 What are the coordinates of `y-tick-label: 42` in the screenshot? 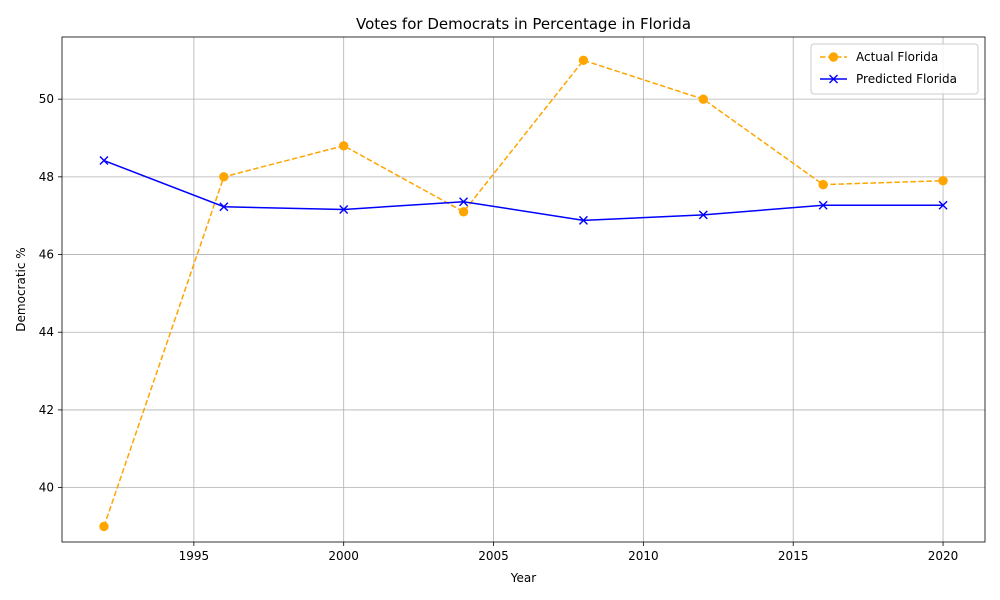 It's located at (46, 410).